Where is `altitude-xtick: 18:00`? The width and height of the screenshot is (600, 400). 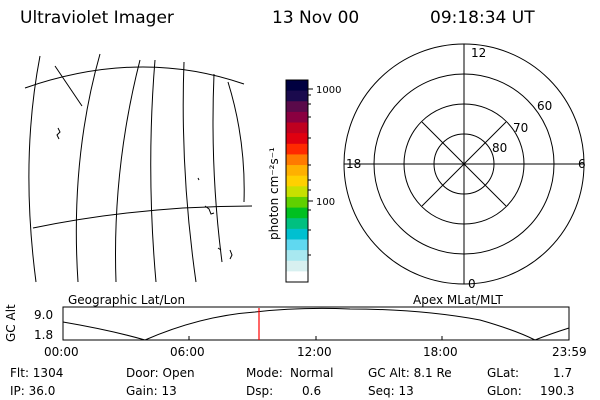 altitude-xtick: 18:00 is located at coordinates (440, 352).